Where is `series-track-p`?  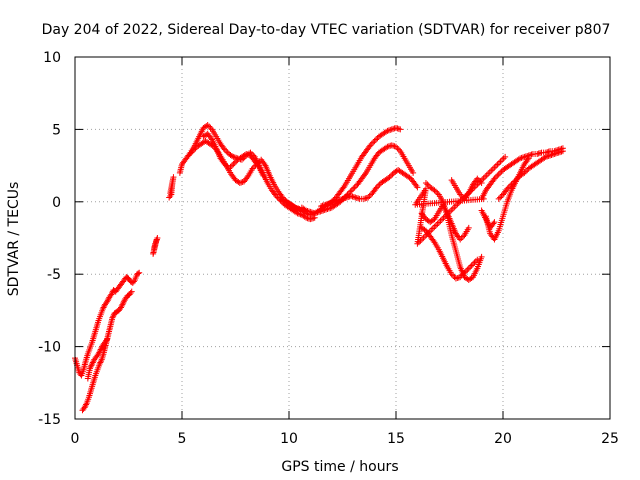 series-track-p is located at coordinates (522, 173).